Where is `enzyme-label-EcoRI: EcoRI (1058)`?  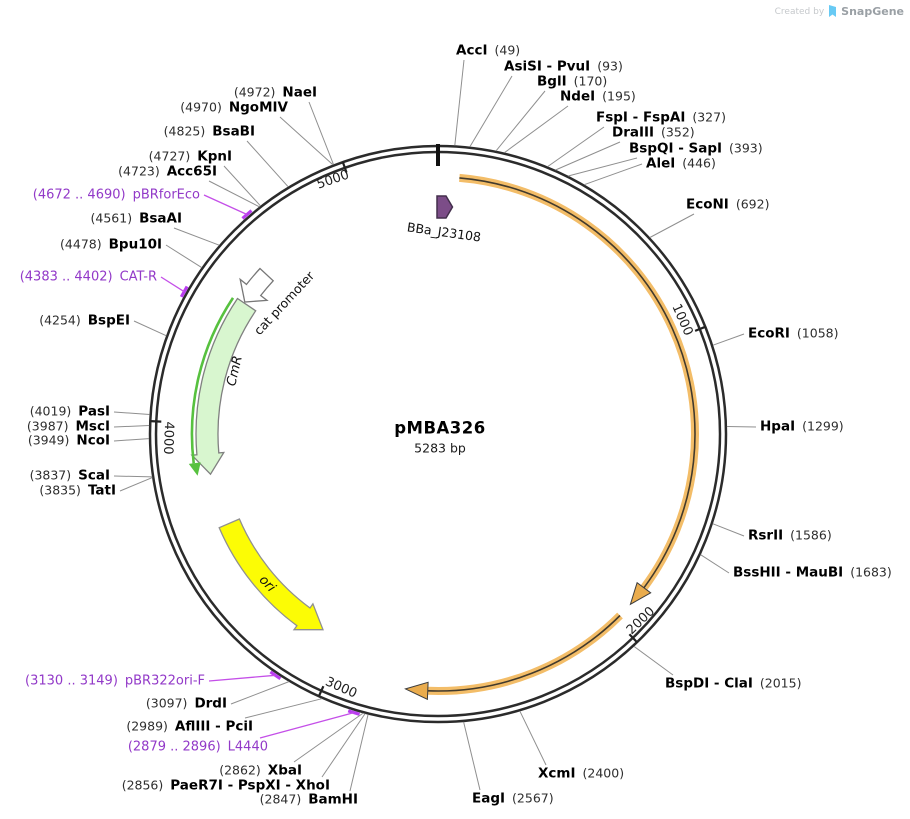
enzyme-label-EcoRI: EcoRI (1058) is located at coordinates (793, 333).